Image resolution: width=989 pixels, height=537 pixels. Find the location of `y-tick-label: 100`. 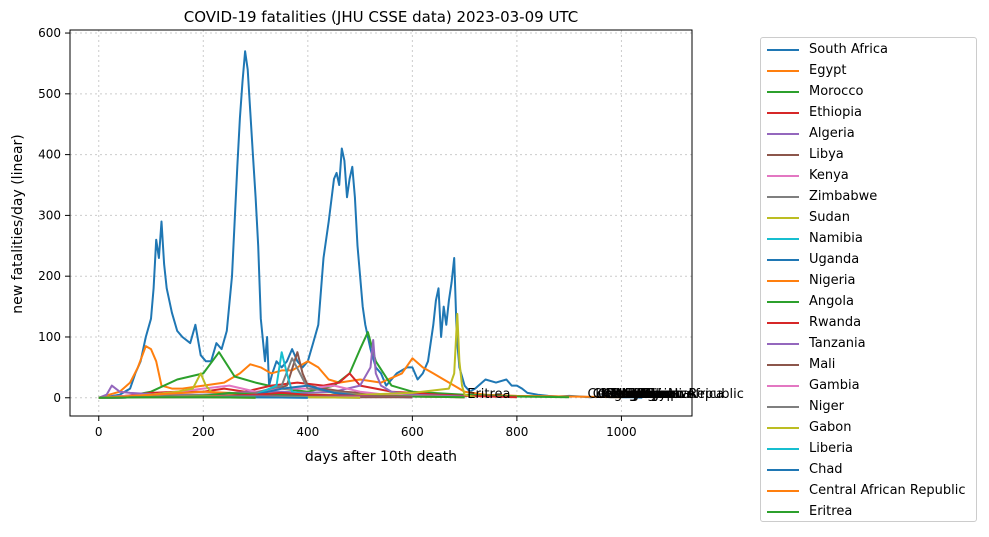

y-tick-label: 100 is located at coordinates (49, 337).